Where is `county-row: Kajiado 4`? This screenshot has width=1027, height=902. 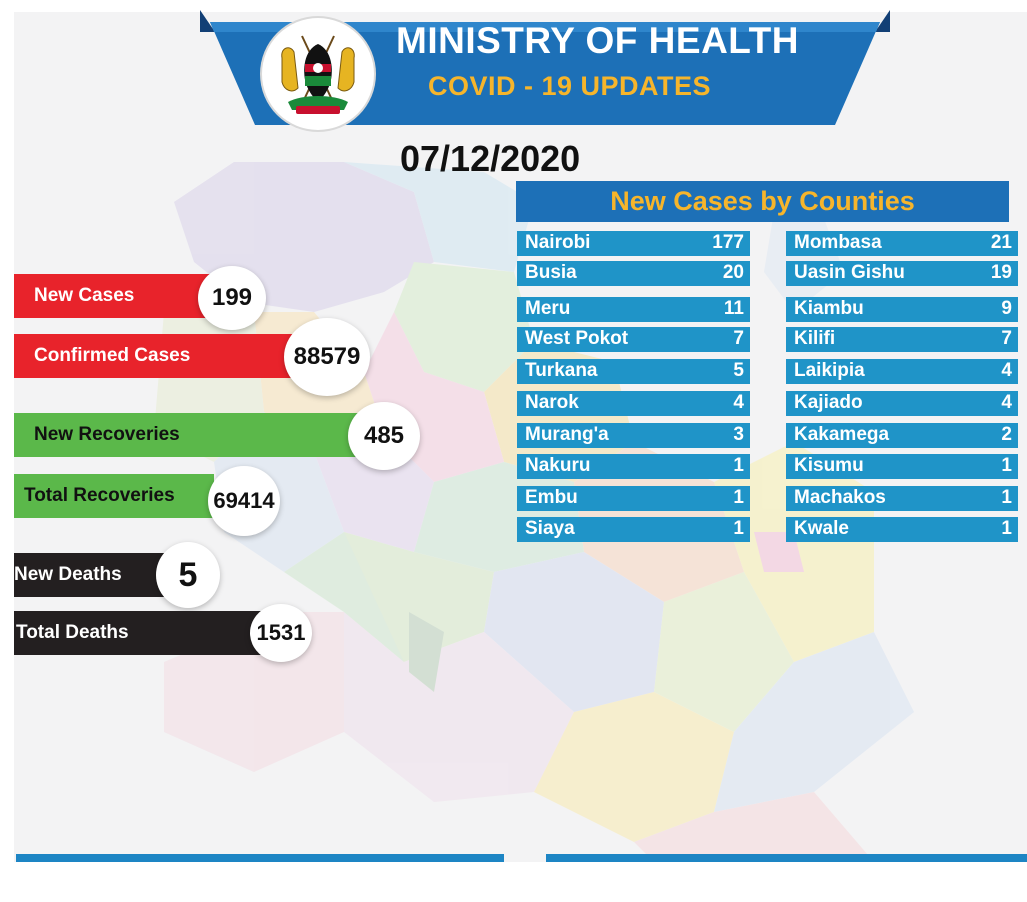 county-row: Kajiado 4 is located at coordinates (902, 403).